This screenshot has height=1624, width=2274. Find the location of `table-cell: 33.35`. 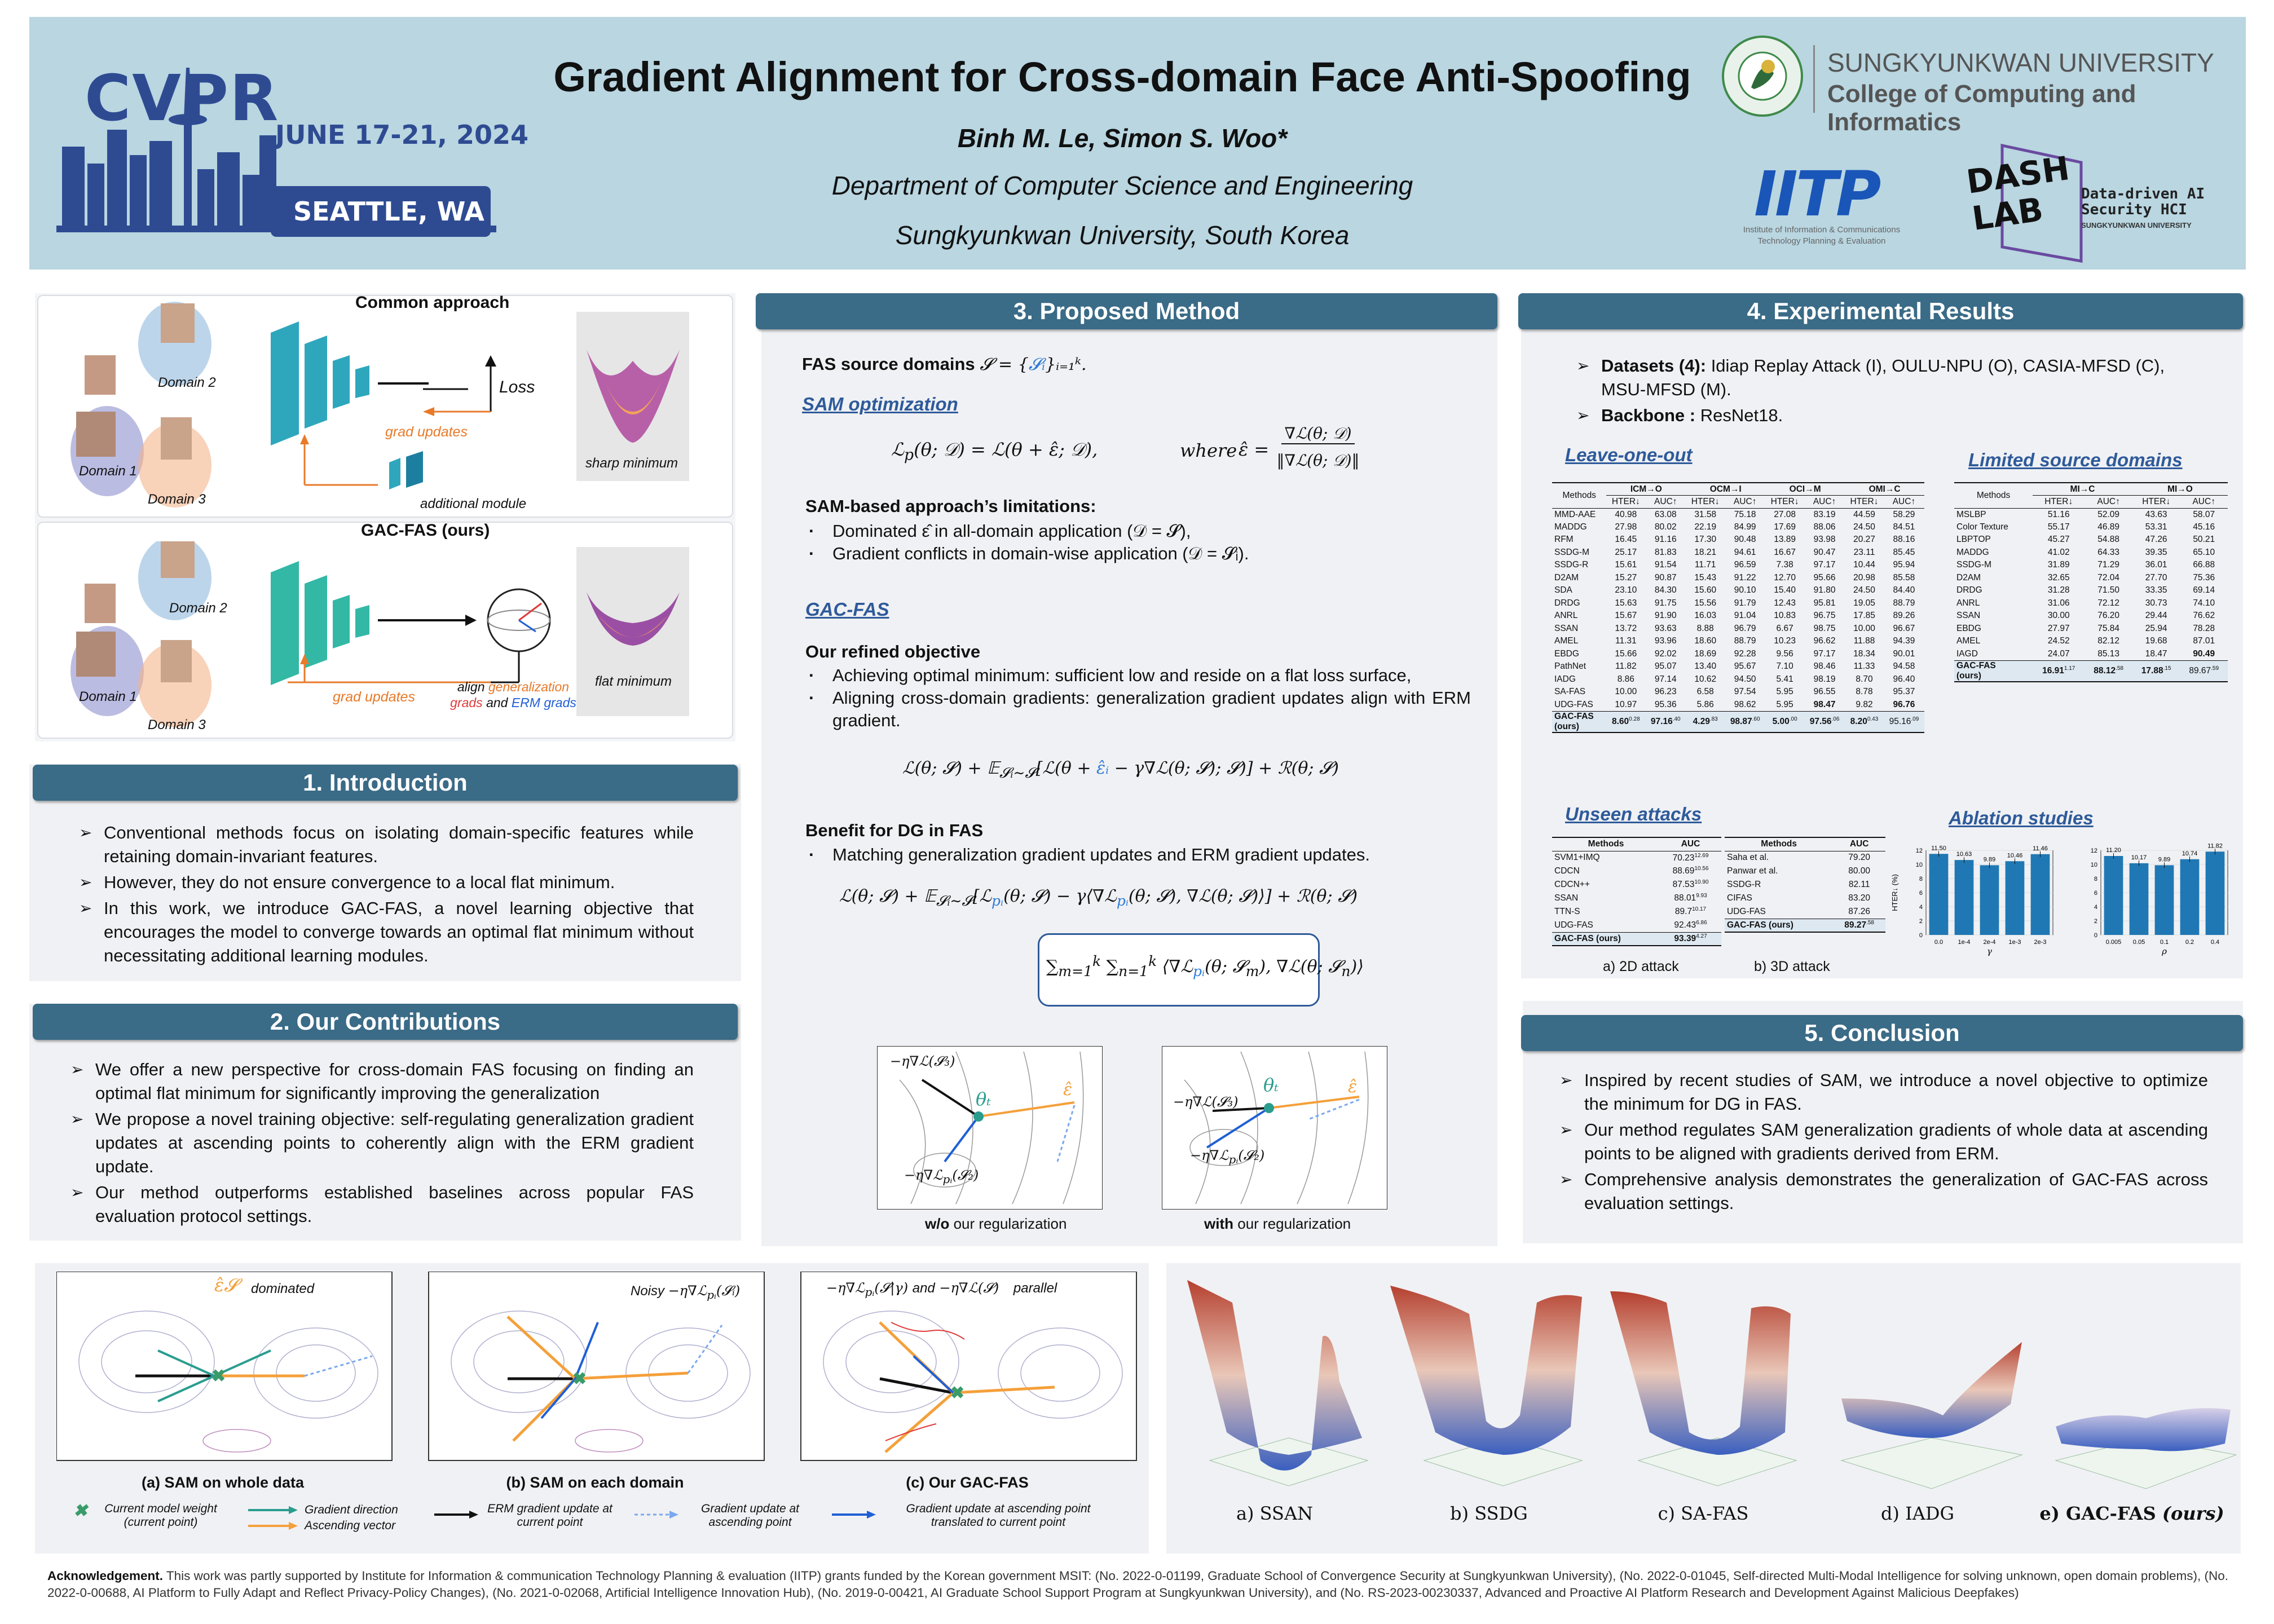

table-cell: 33.35 is located at coordinates (2156, 590).